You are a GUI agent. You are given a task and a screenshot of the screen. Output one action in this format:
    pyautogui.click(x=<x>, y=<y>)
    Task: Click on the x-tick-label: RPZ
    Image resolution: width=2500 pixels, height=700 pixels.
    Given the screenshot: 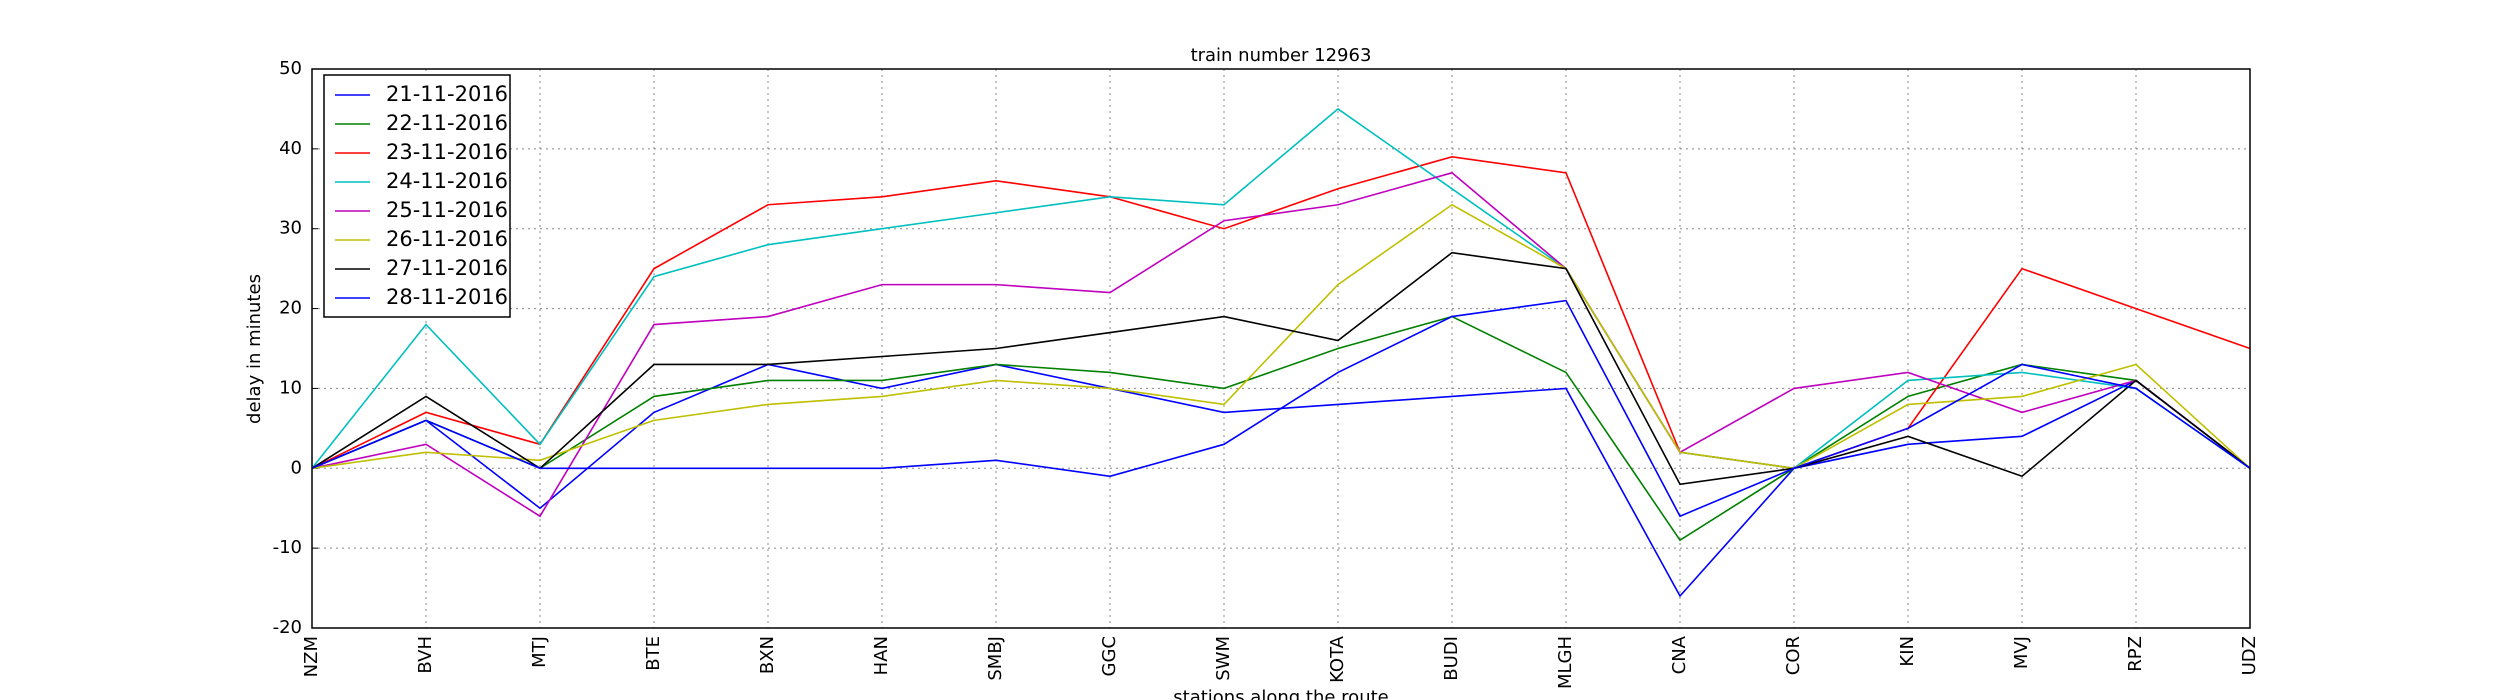 What is the action you would take?
    pyautogui.click(x=2135, y=654)
    